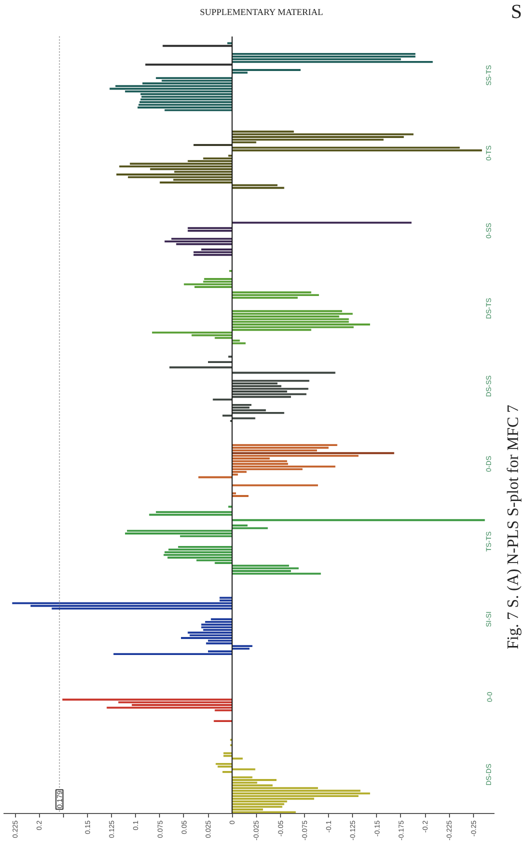 The height and width of the screenshot is (848, 523). I want to click on text: Fig. 7 S. (A) N-PLS S-plot for MFC 7, so click(514, 527).